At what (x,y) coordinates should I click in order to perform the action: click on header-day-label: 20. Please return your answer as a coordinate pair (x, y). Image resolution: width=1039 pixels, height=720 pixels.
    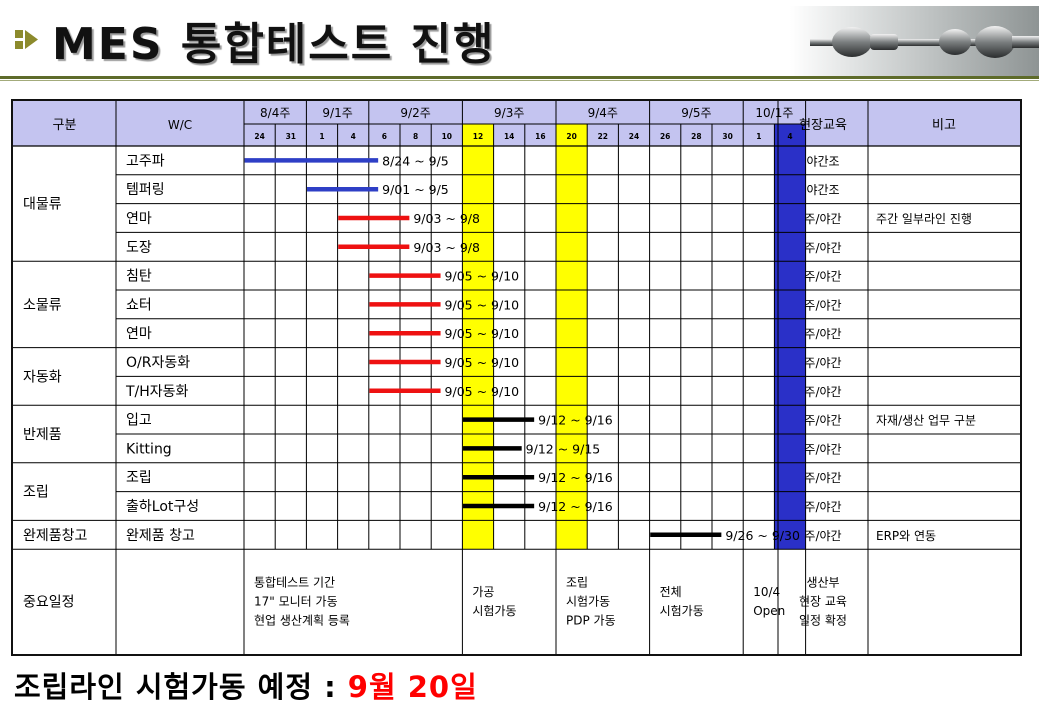
    Looking at the image, I should click on (571, 136).